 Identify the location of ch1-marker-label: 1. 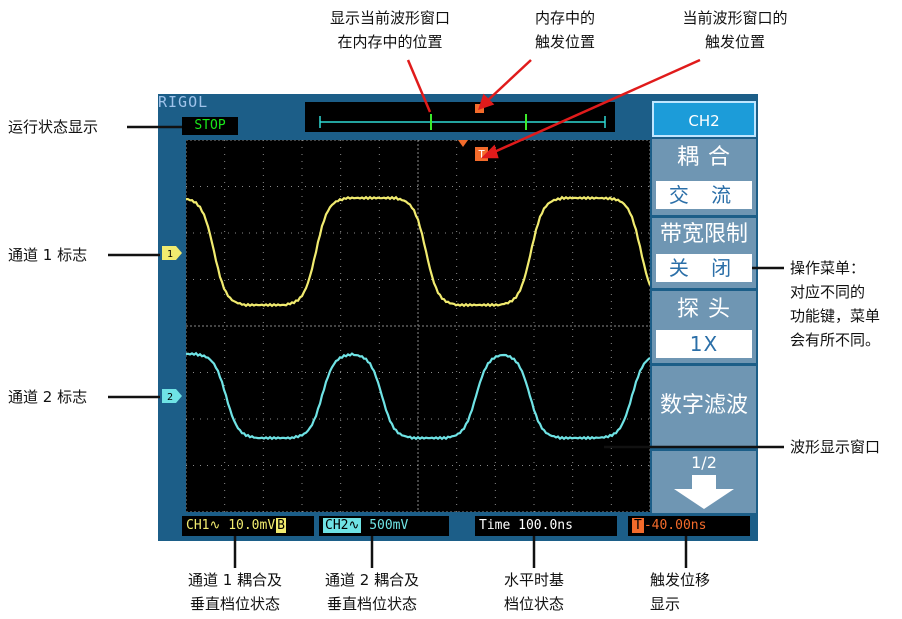
(170, 254).